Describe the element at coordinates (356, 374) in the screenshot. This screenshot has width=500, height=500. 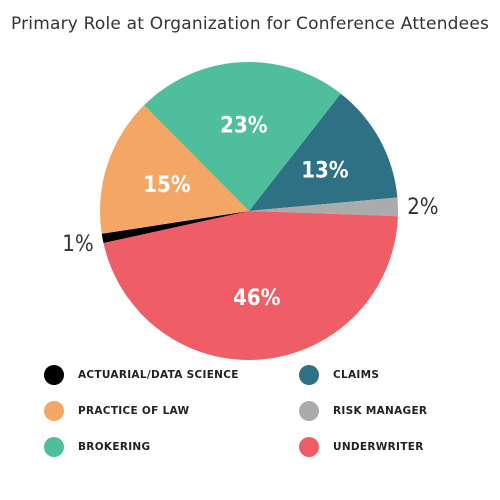
I see `legend-label: CLAIMS` at that location.